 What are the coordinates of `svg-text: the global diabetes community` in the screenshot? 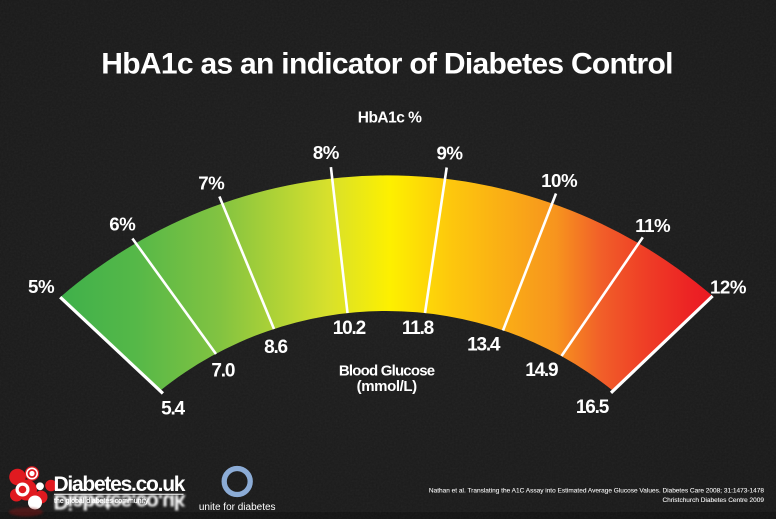 It's located at (101, 501).